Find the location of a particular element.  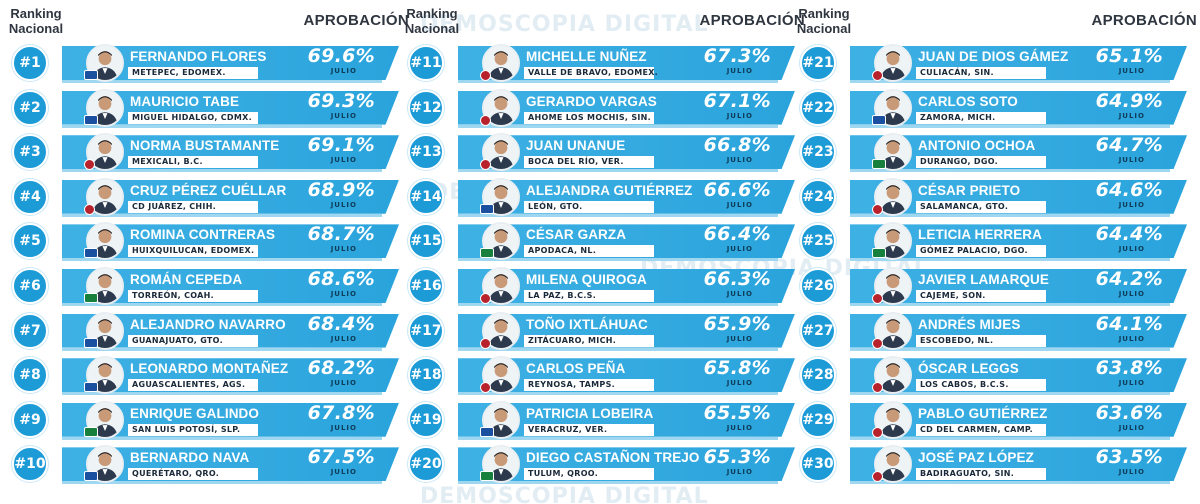

candidate-city: HUIXQUILUCAN, EDOMEX. is located at coordinates (193, 251).